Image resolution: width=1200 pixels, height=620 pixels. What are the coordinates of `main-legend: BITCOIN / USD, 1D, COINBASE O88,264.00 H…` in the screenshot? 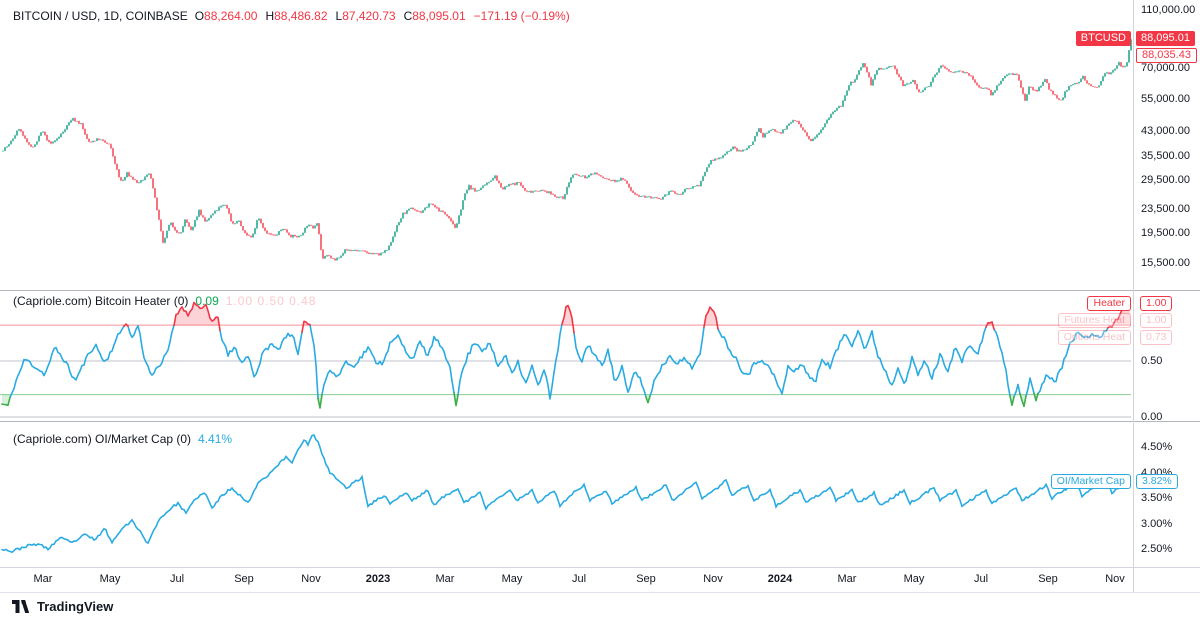 It's located at (291, 16).